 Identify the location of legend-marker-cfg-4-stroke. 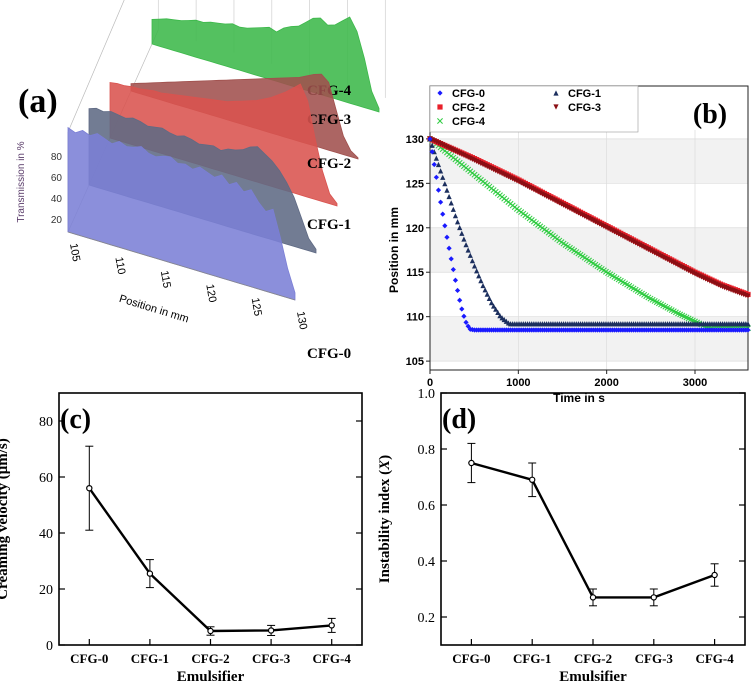
(440, 121).